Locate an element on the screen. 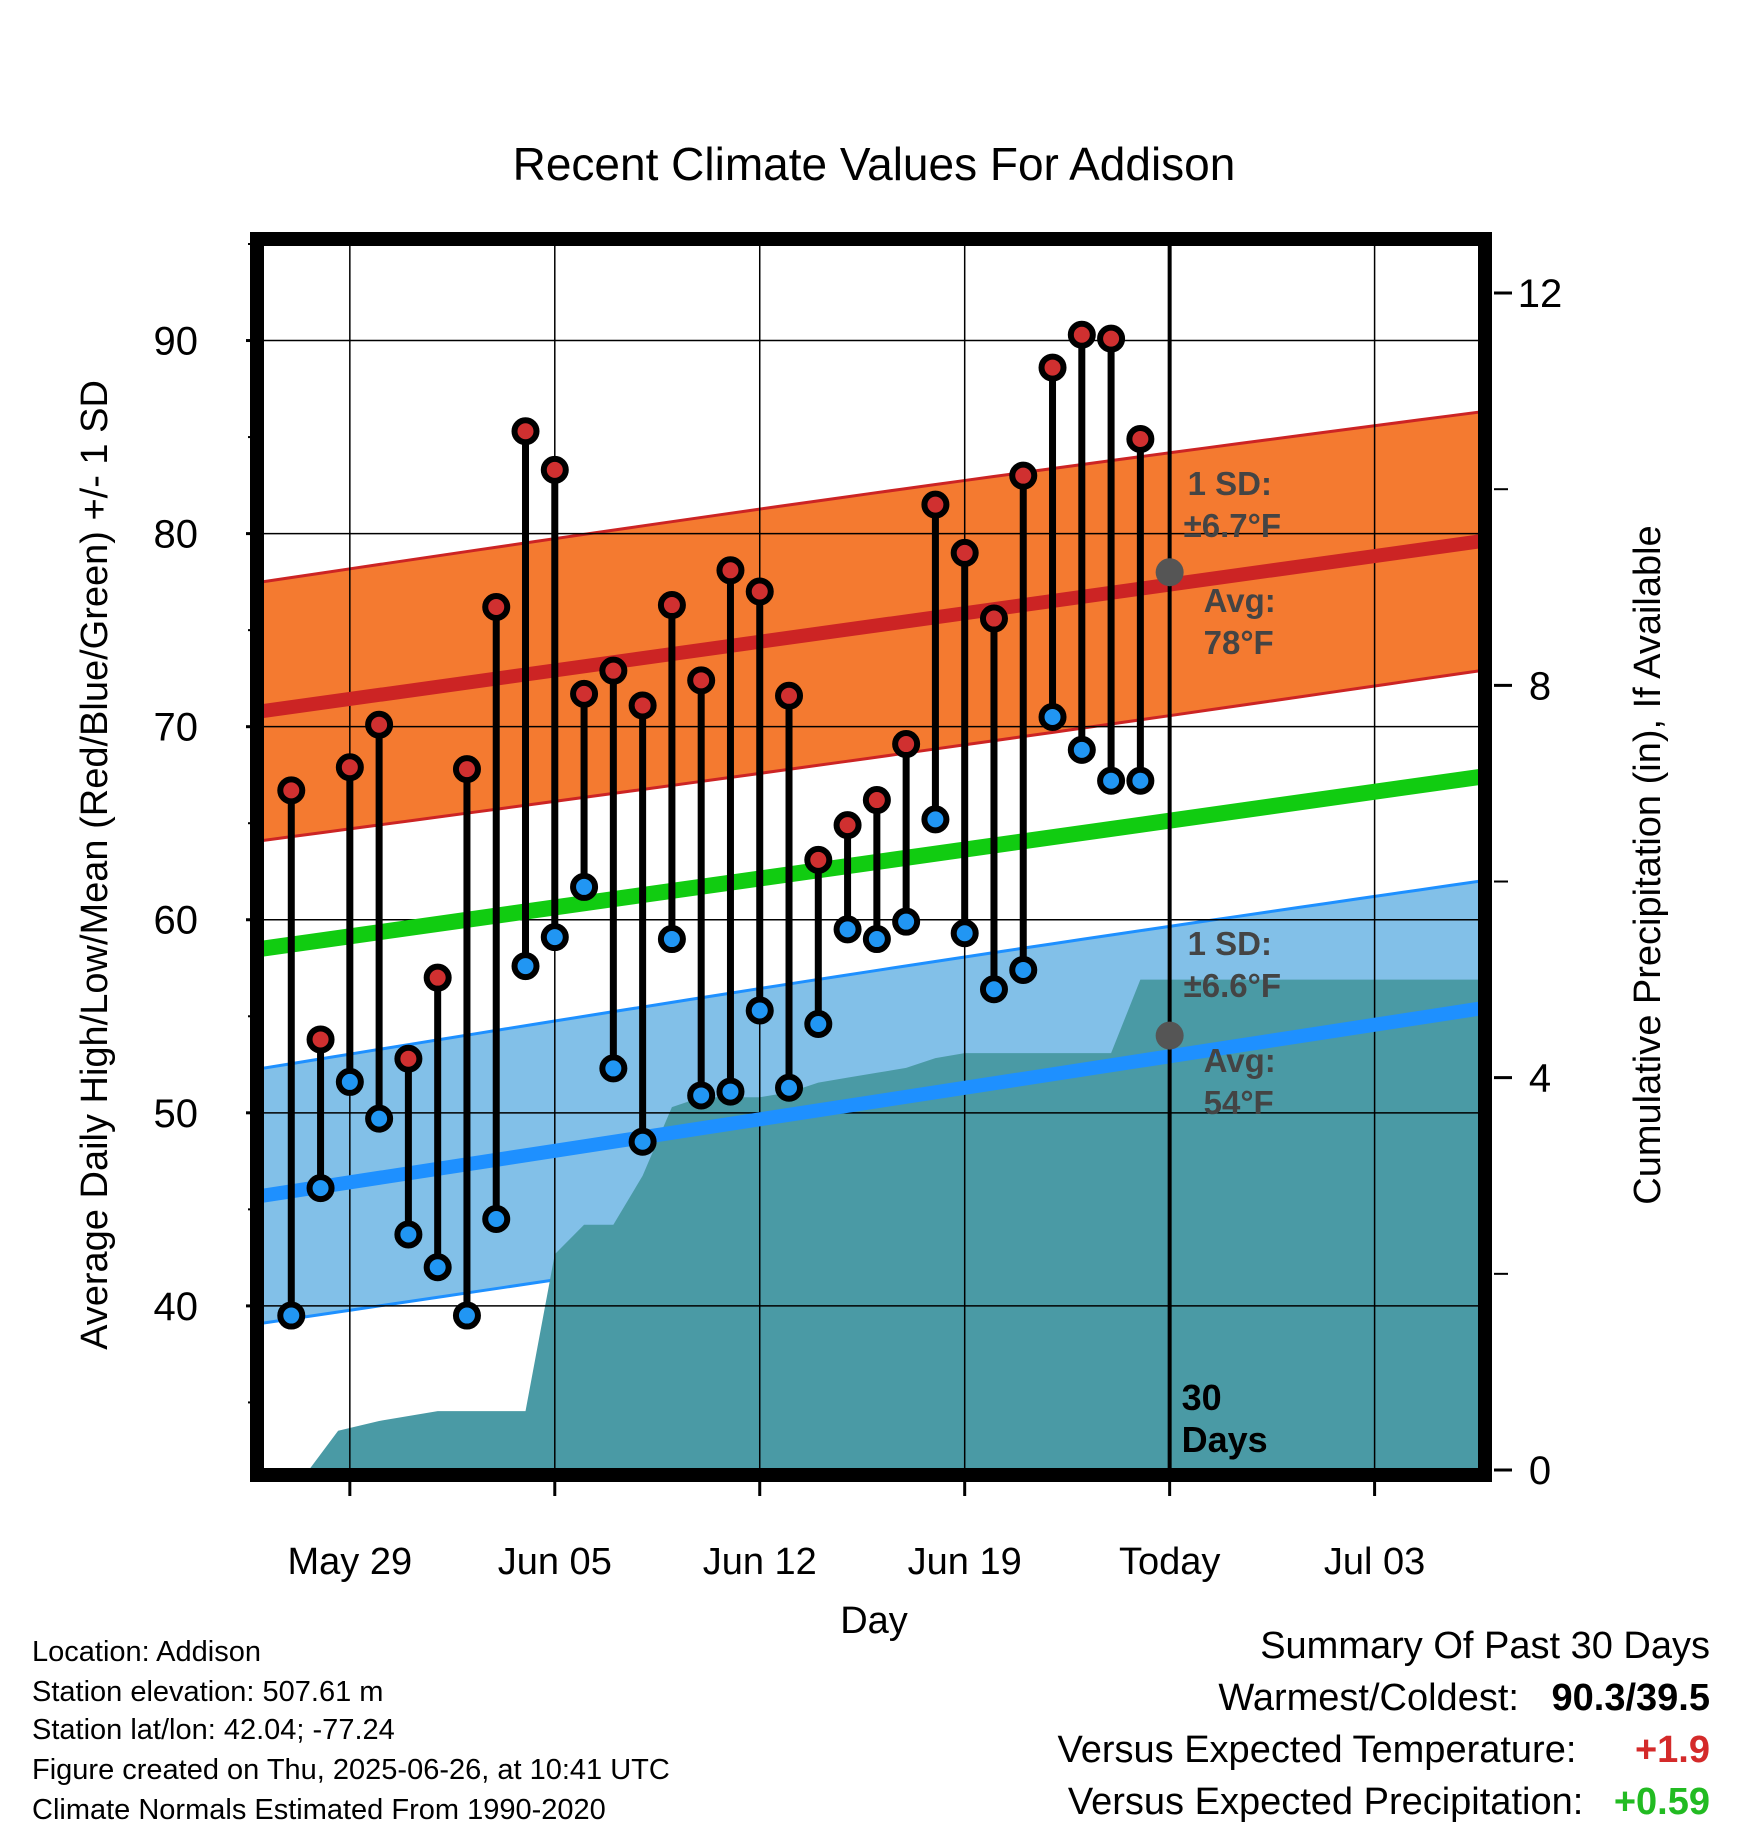  low-avg-value: 54°F is located at coordinates (1239, 1102).